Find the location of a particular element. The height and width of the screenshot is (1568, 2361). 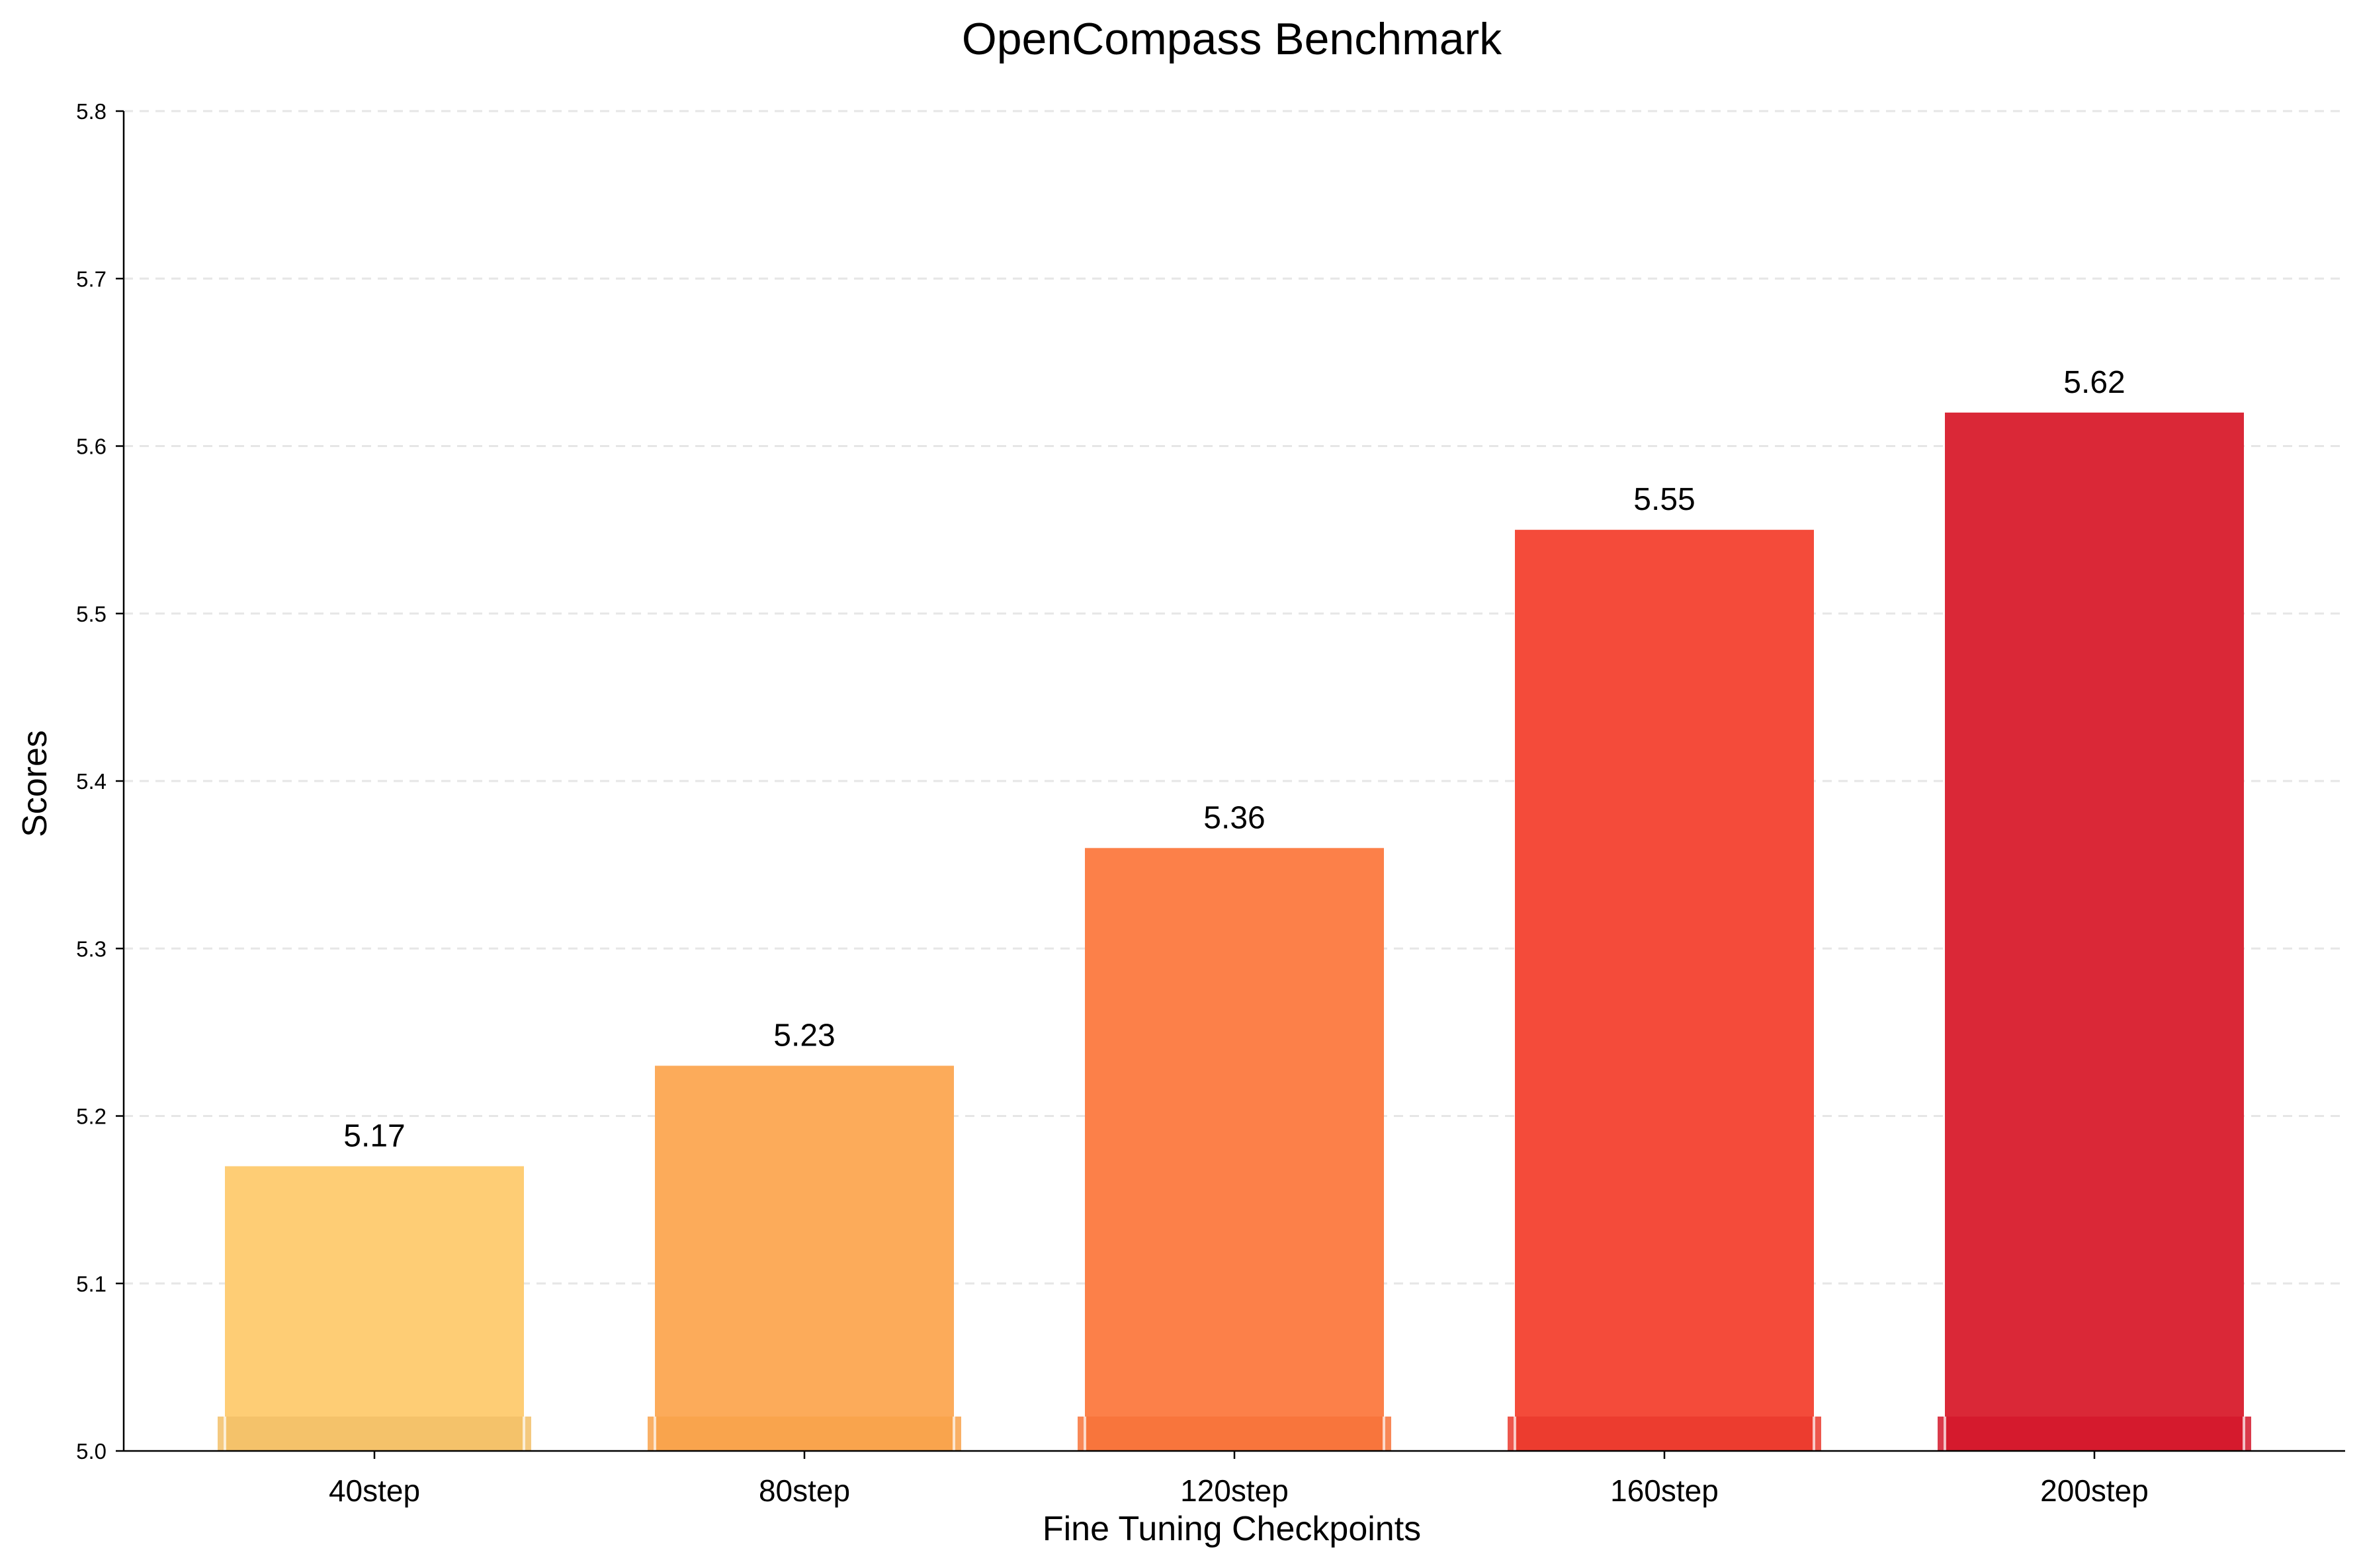

bar-value-label: 5.17 is located at coordinates (374, 1135).